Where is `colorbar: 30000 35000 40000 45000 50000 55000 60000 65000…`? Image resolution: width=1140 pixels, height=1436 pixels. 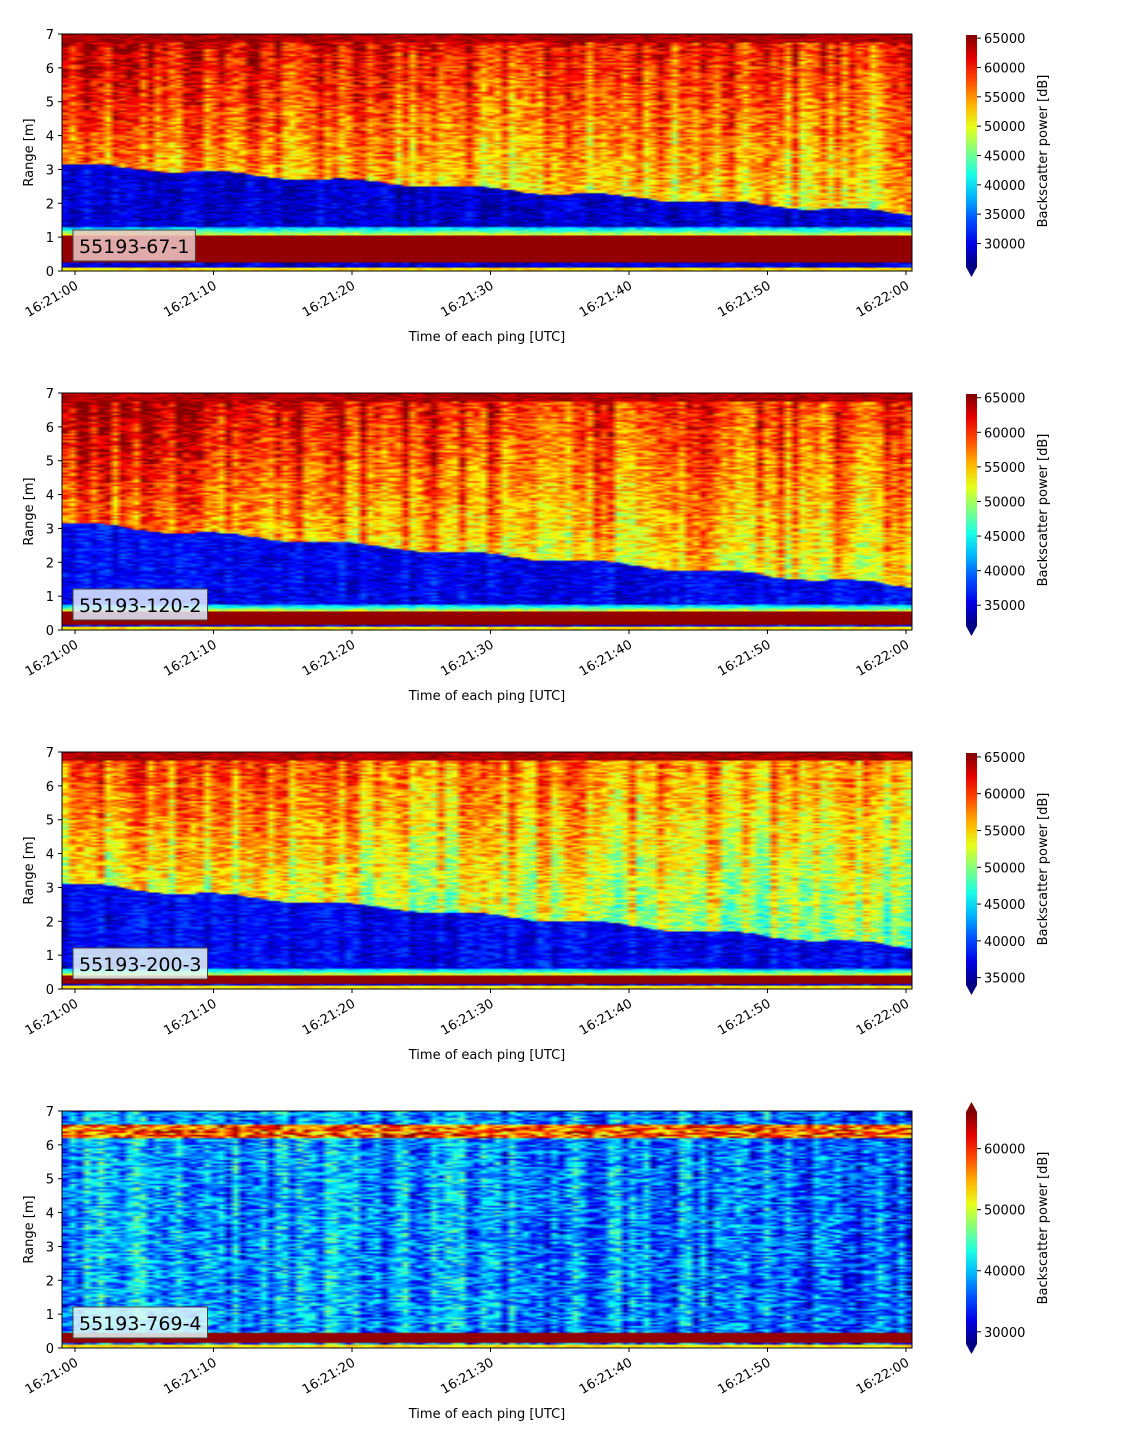
colorbar: 30000 35000 40000 45000 50000 55000 60000 65000… is located at coordinates (1008, 154).